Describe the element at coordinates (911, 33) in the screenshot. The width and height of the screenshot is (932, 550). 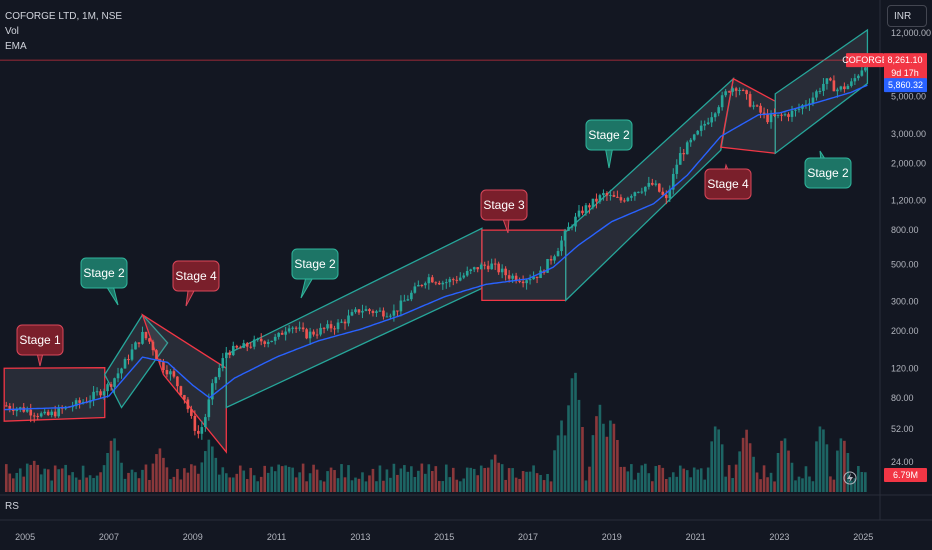
I see `y-tick-label: 12,000.00` at that location.